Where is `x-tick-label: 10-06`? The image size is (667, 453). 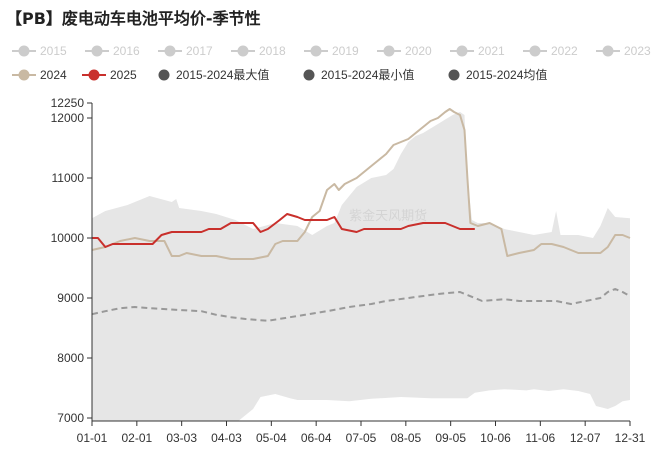 x-tick-label: 10-06 is located at coordinates (495, 438).